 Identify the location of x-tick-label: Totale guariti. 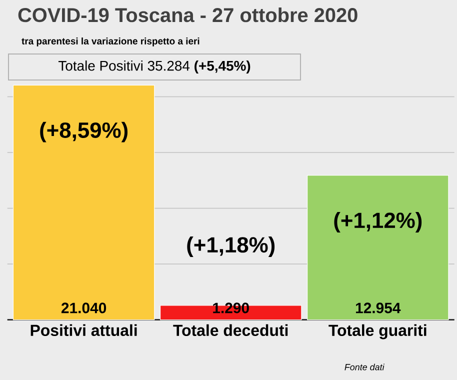
(377, 332).